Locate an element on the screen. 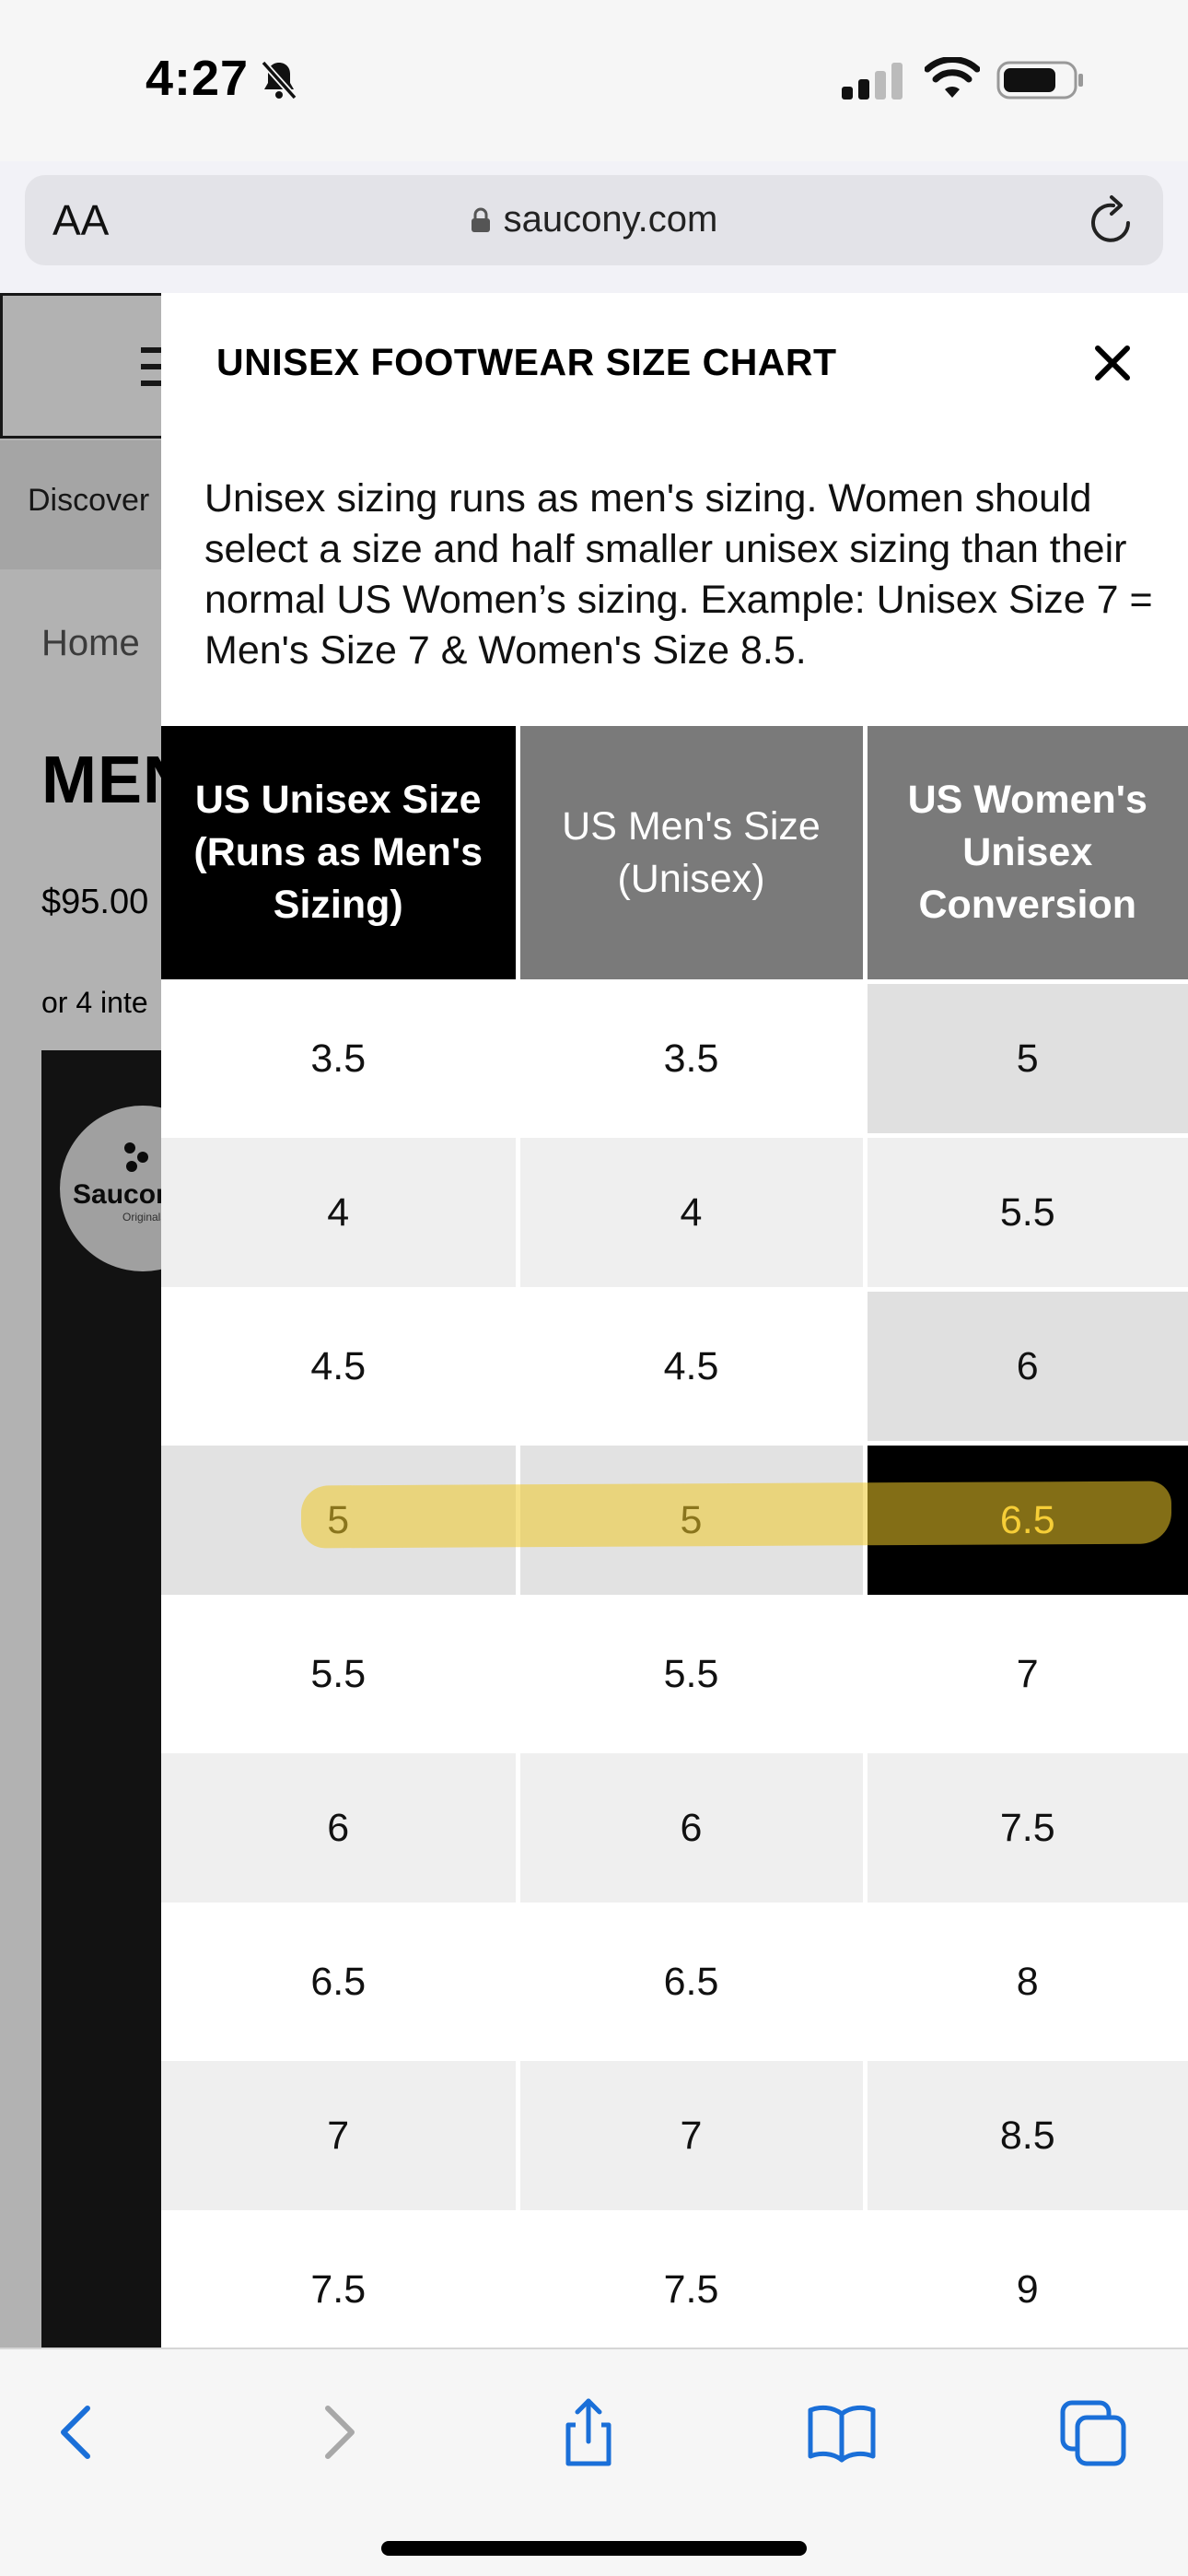 The image size is (1188, 2576). header-us-womens: US Women's Unisex Conversion is located at coordinates (1025, 852).